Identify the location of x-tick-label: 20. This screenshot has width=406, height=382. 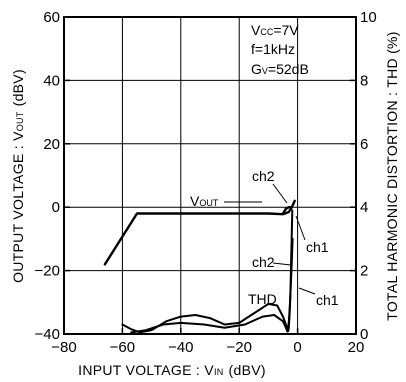
(356, 347).